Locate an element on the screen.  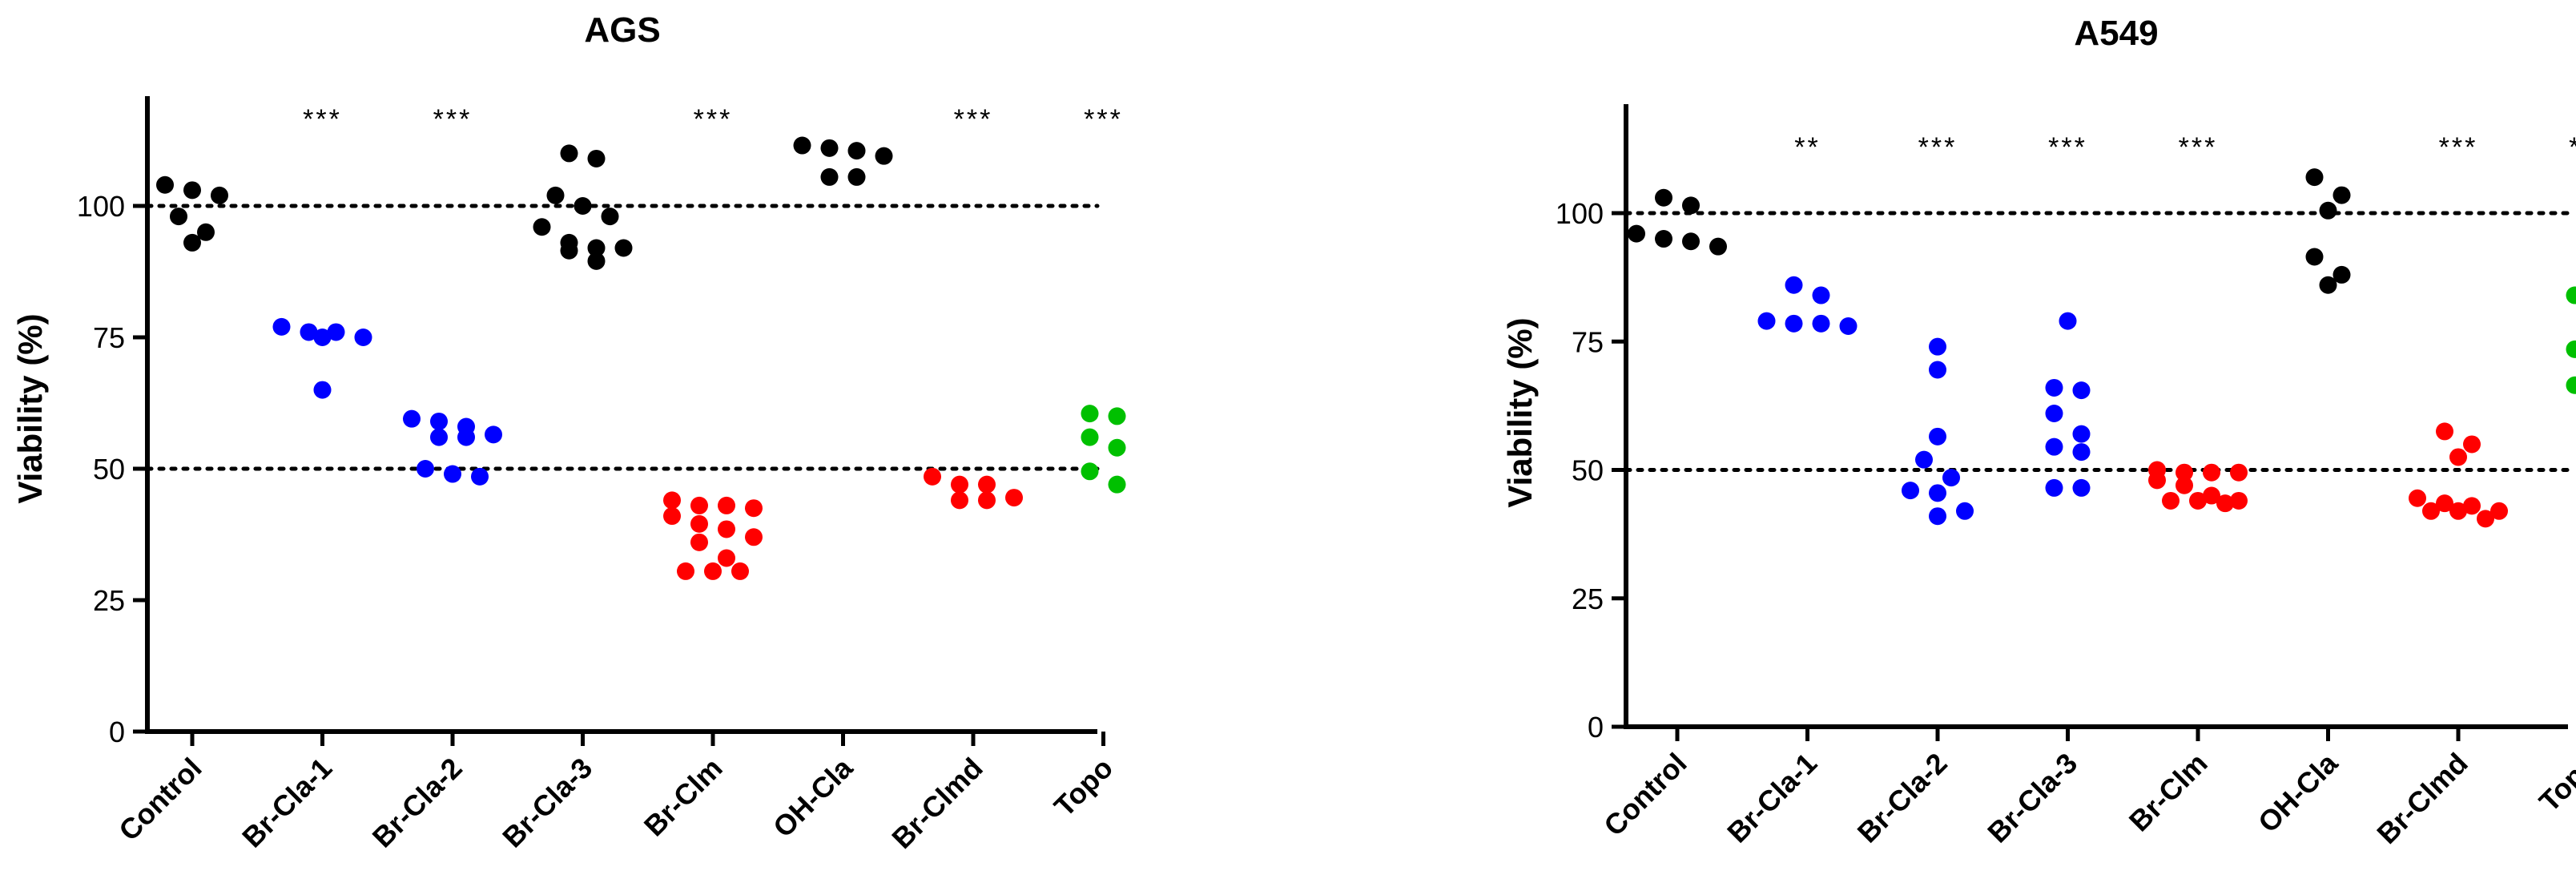
chart-title: A549 is located at coordinates (2116, 33).